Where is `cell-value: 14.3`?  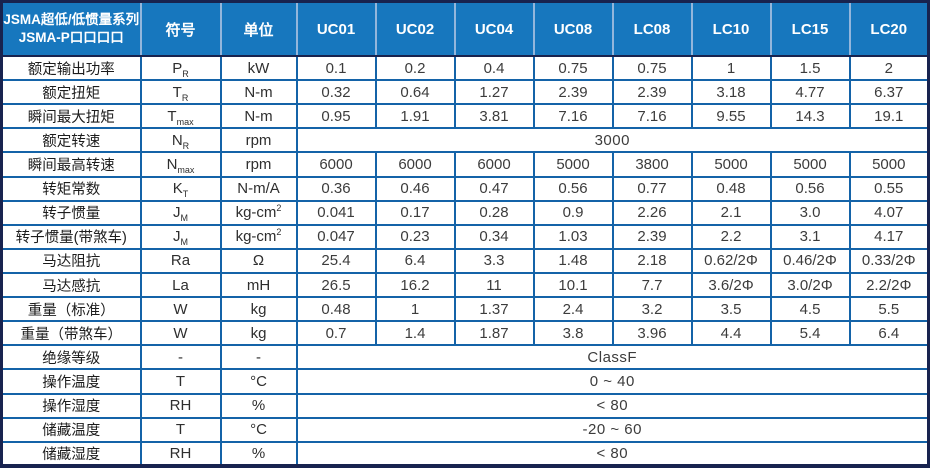
cell-value: 14.3 is located at coordinates (810, 116).